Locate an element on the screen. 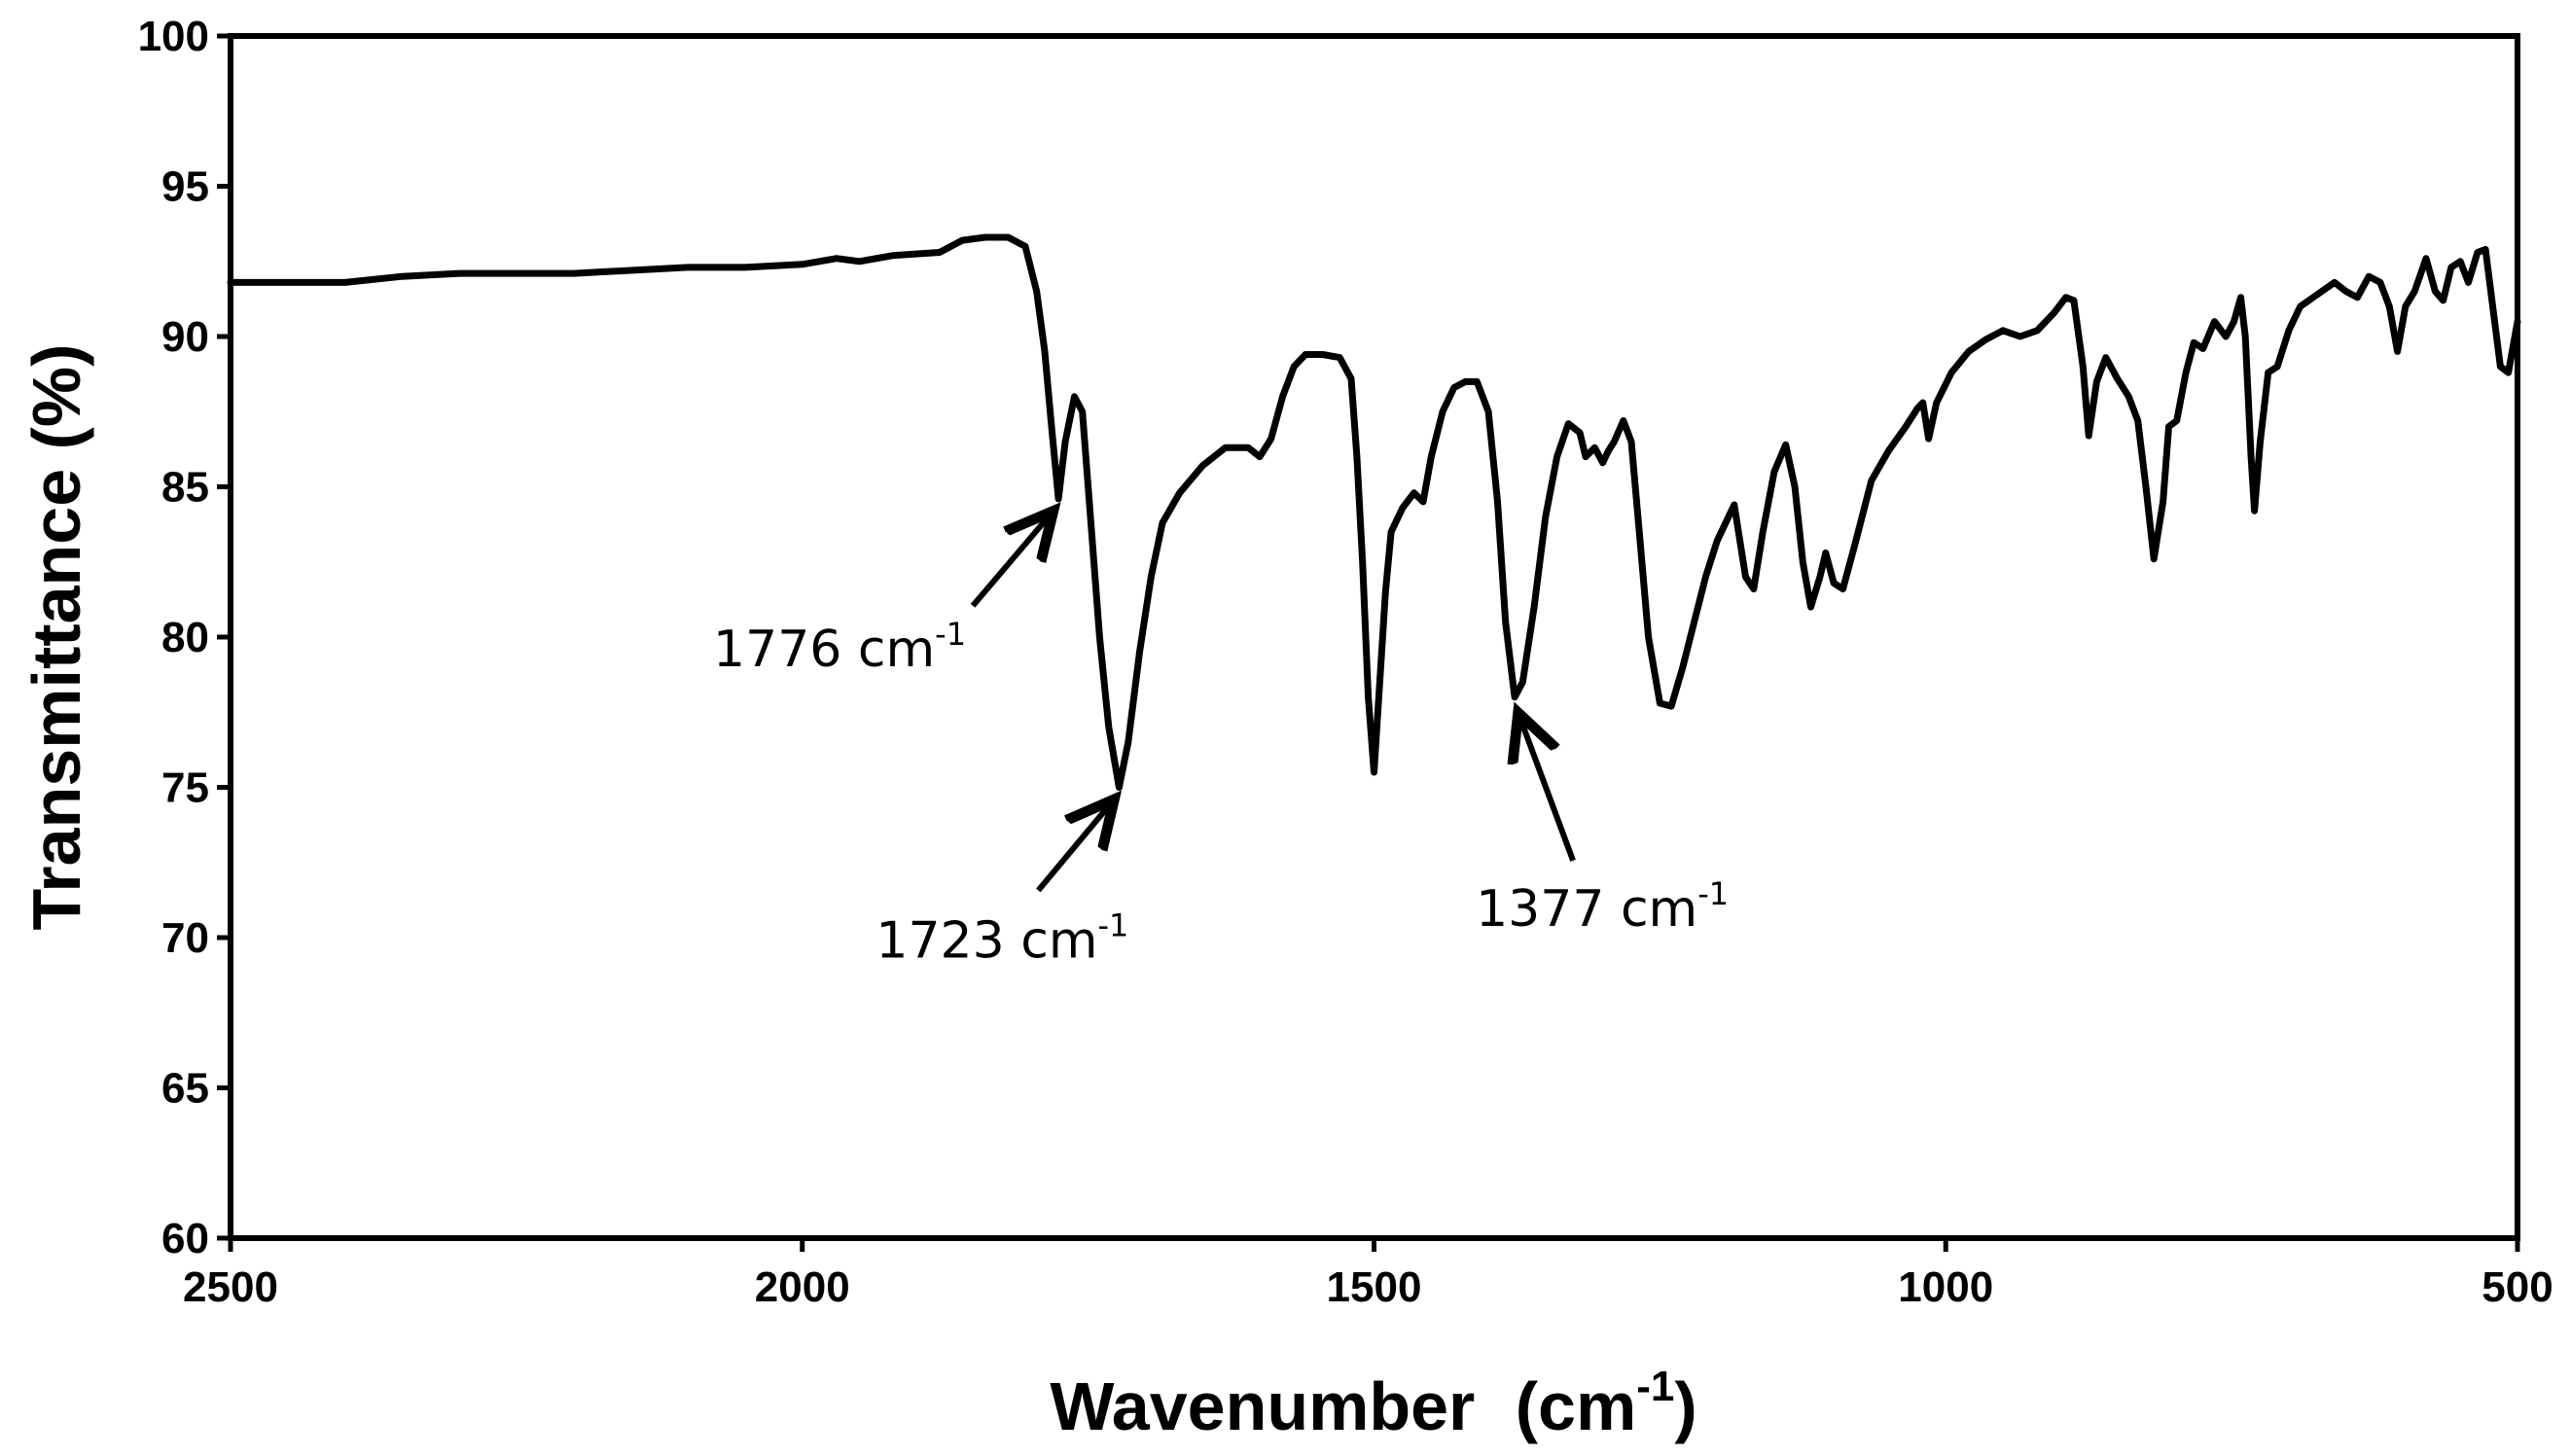 The image size is (2571, 1456). y-tick-label: 70 is located at coordinates (185, 938).